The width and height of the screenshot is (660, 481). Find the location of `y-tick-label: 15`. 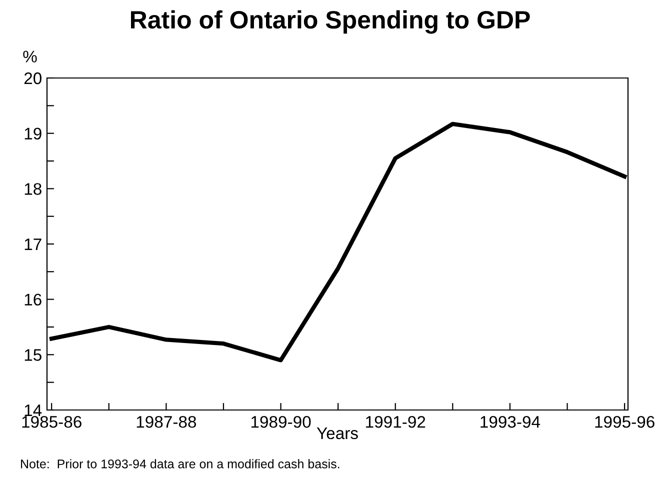

y-tick-label: 15 is located at coordinates (33, 355).